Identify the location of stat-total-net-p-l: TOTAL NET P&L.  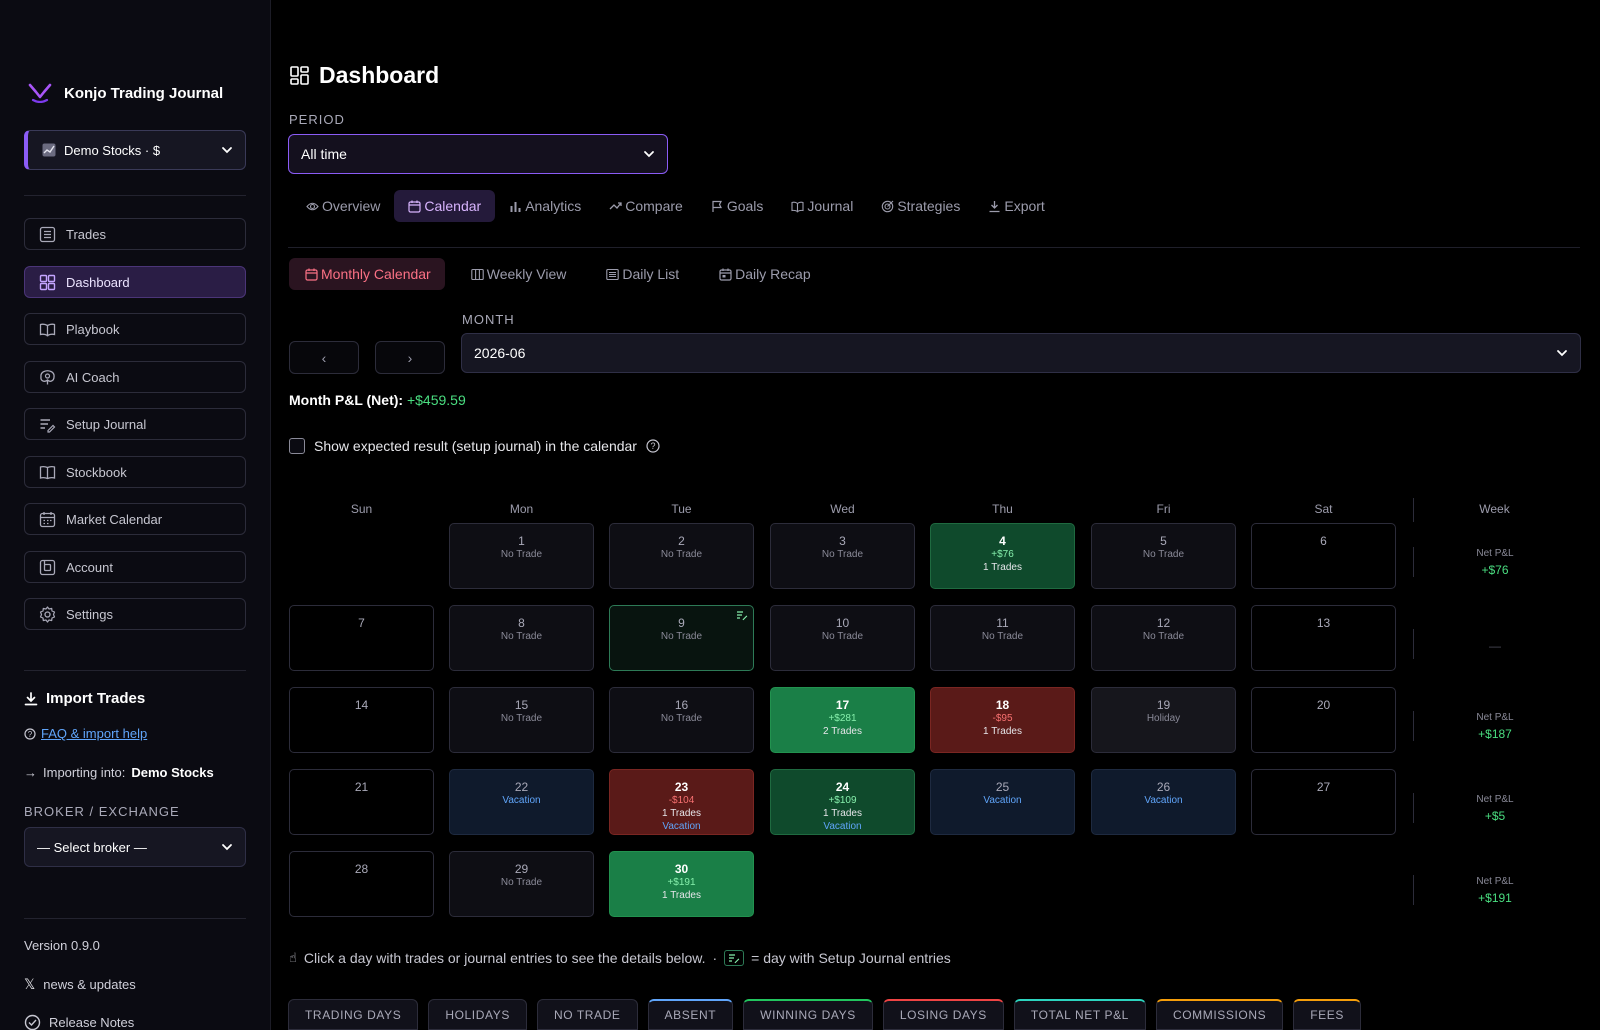
(1079, 1014).